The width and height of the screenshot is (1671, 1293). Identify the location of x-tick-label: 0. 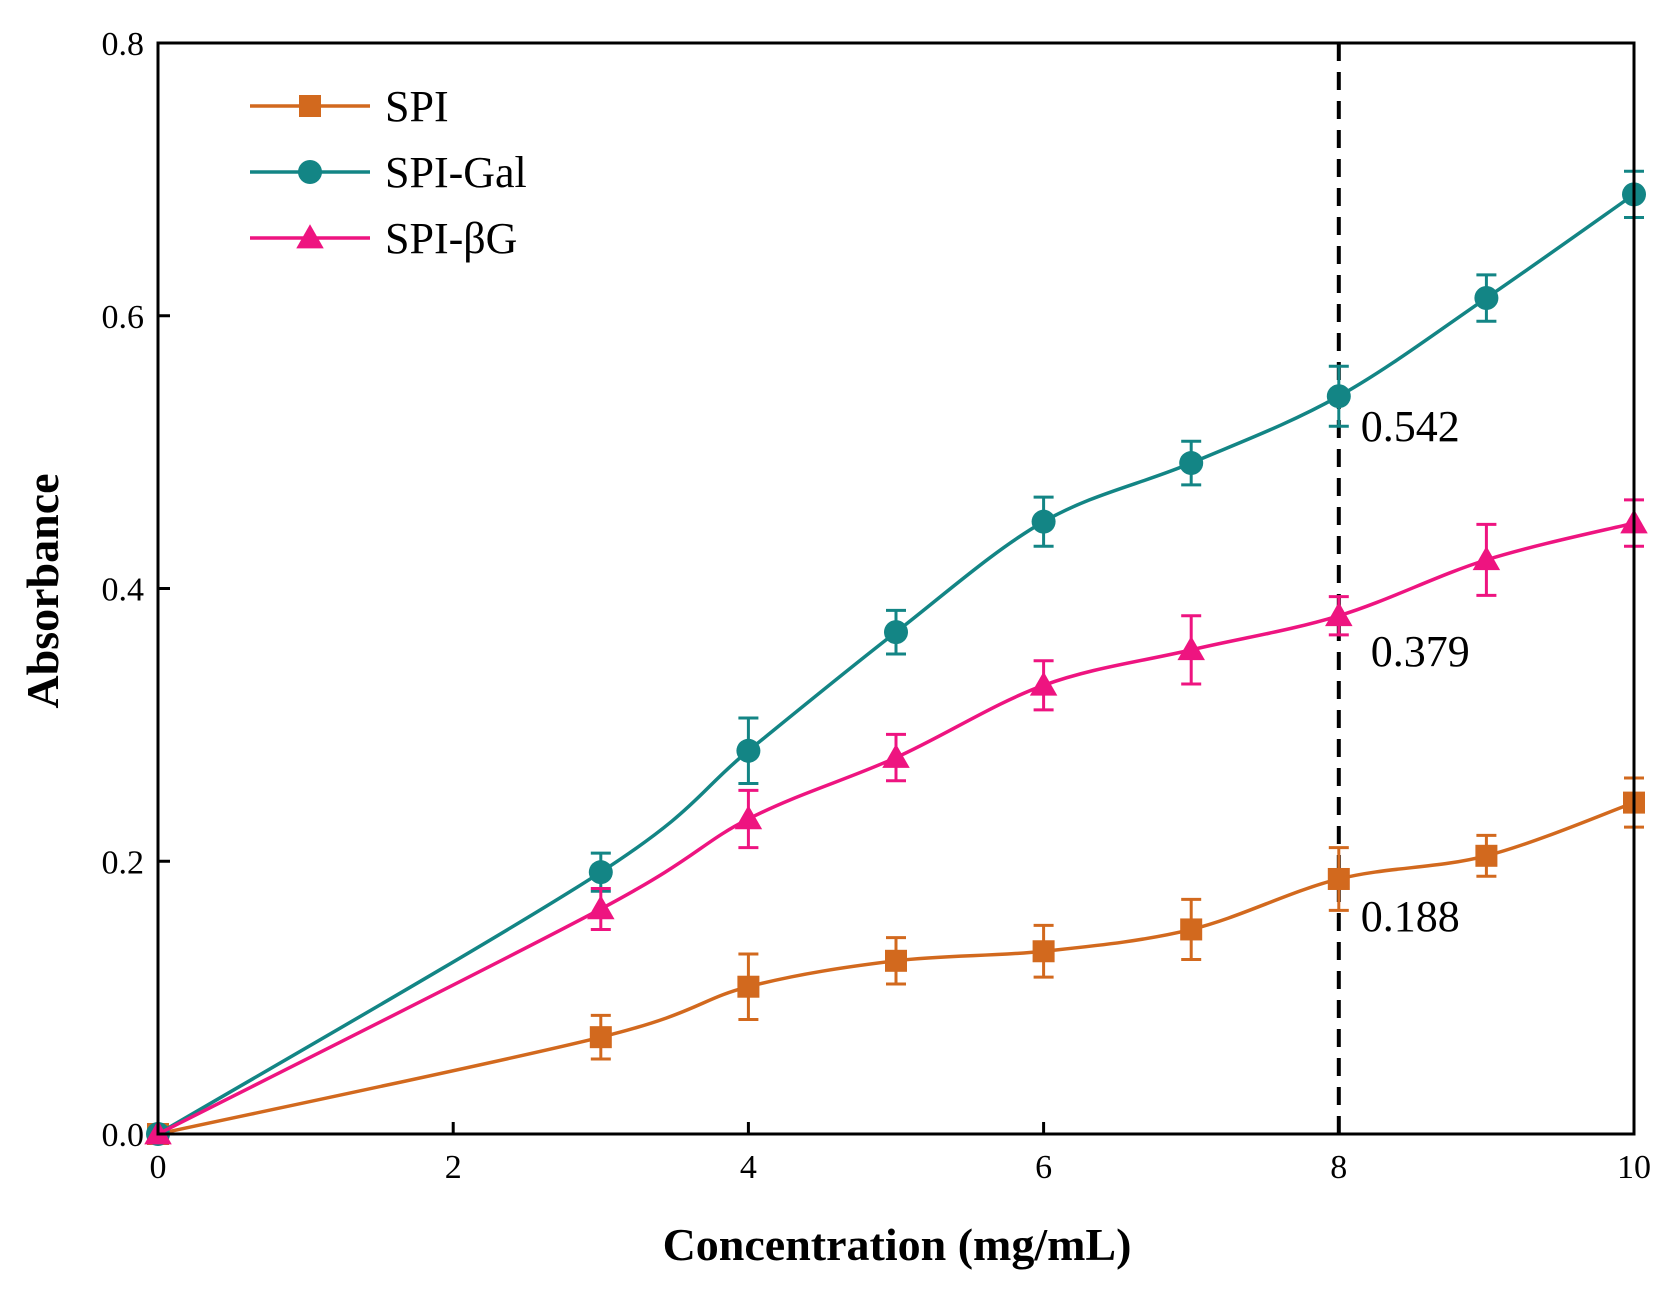
(158, 1167).